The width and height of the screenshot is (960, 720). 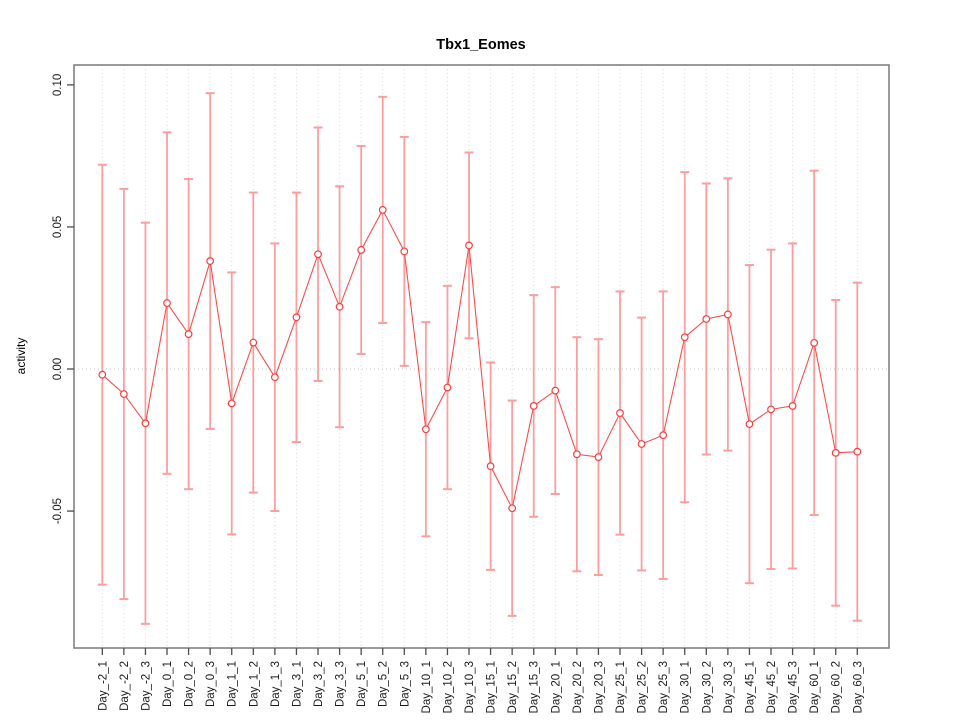 What do you see at coordinates (362, 684) in the screenshot?
I see `x-tick-label: Day_5_1` at bounding box center [362, 684].